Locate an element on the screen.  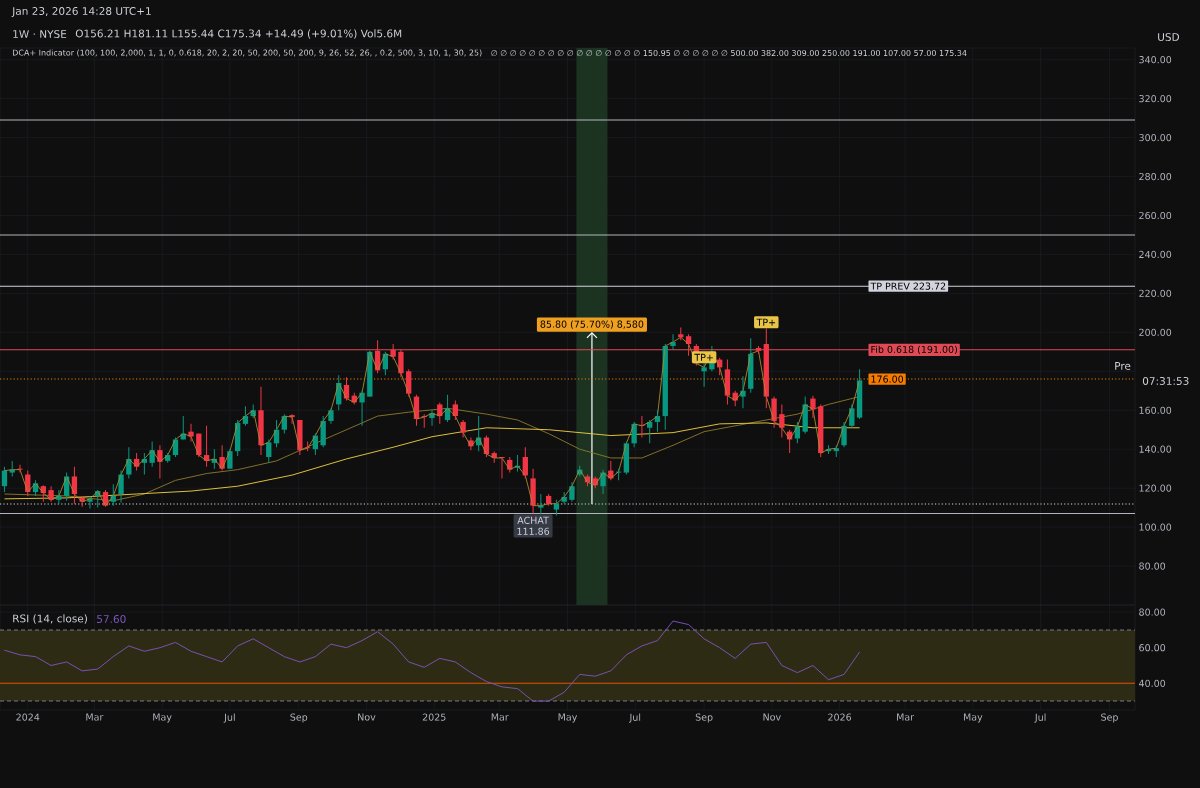
band-label: 85.80 (75.70%) 8,580 is located at coordinates (592, 324).